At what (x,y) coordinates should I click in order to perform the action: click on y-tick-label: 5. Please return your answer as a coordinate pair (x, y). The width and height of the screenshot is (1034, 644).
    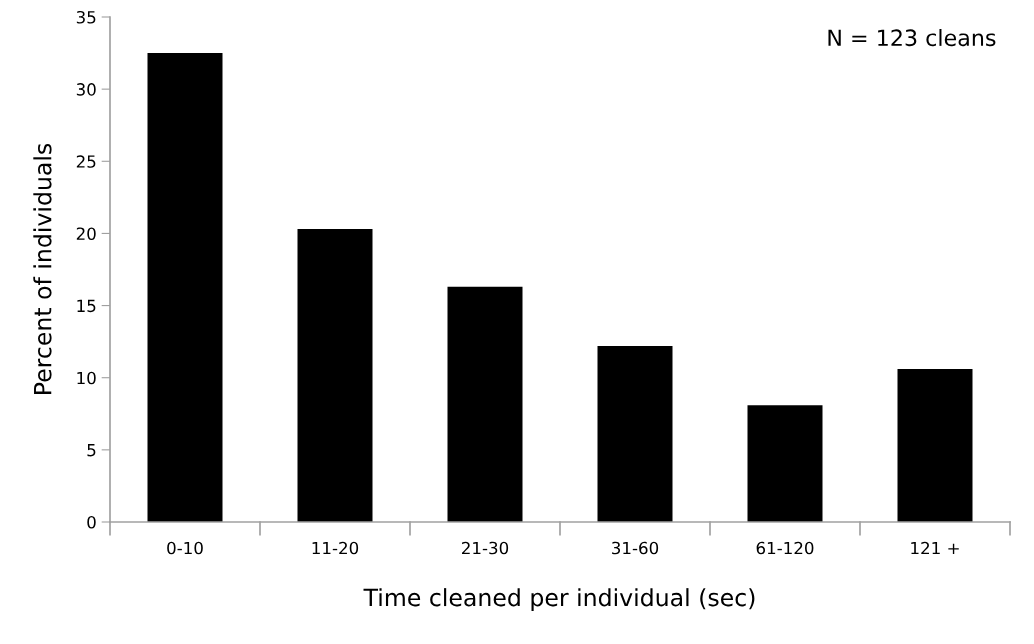
    Looking at the image, I should click on (91, 450).